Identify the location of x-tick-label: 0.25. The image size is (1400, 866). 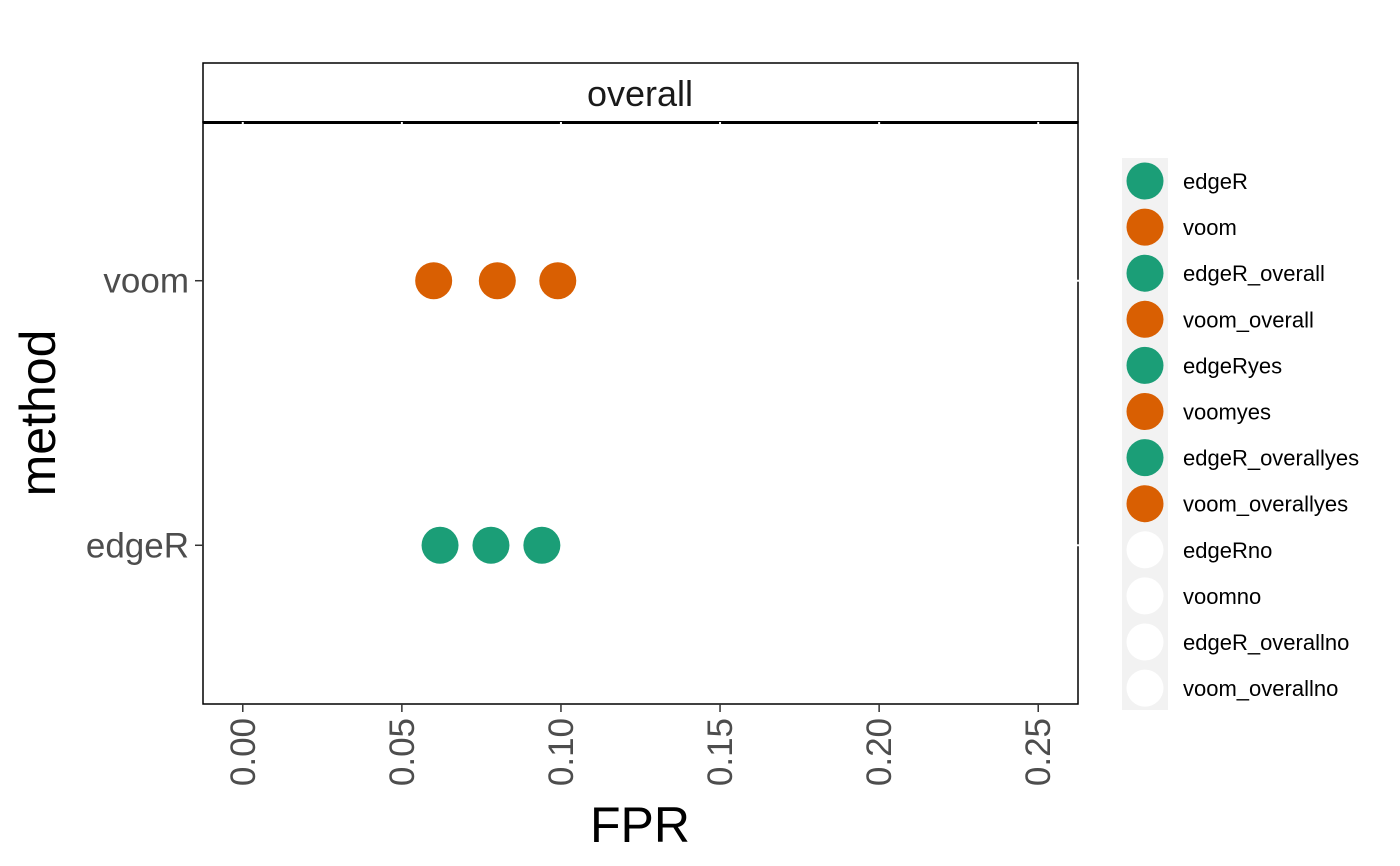
(1038, 752).